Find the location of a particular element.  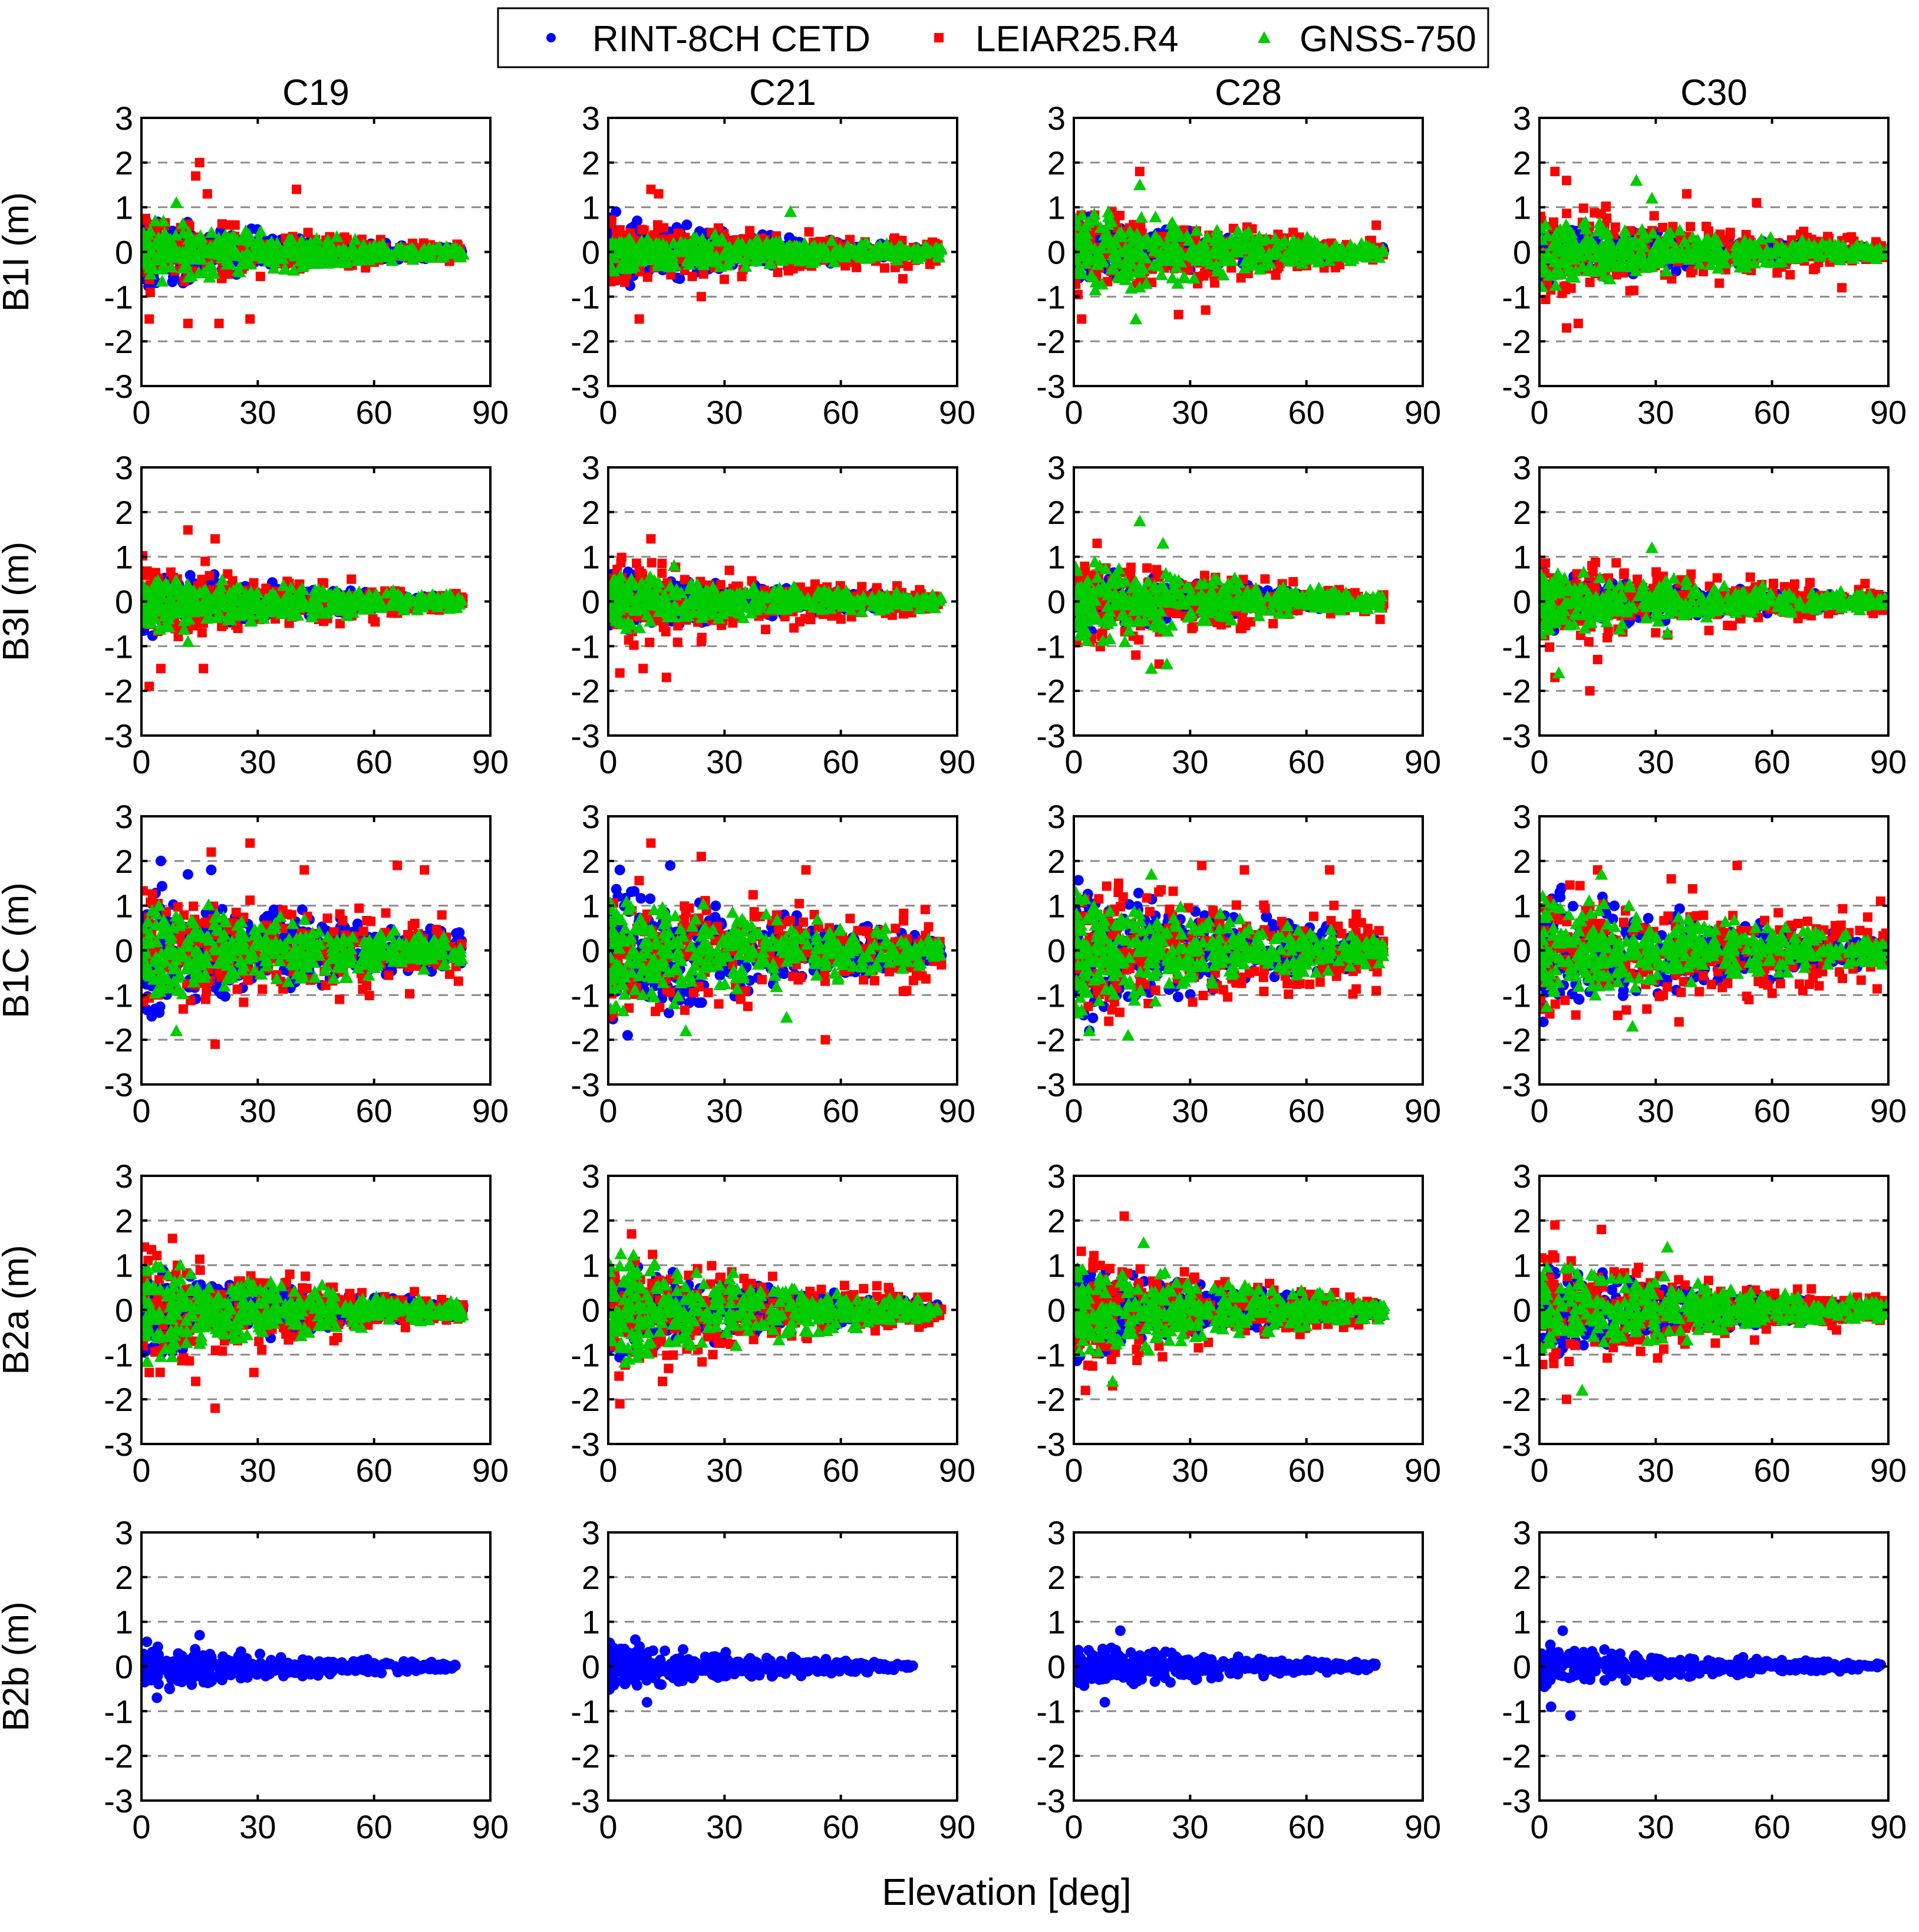

y-tick-label: -3 is located at coordinates (585, 386).